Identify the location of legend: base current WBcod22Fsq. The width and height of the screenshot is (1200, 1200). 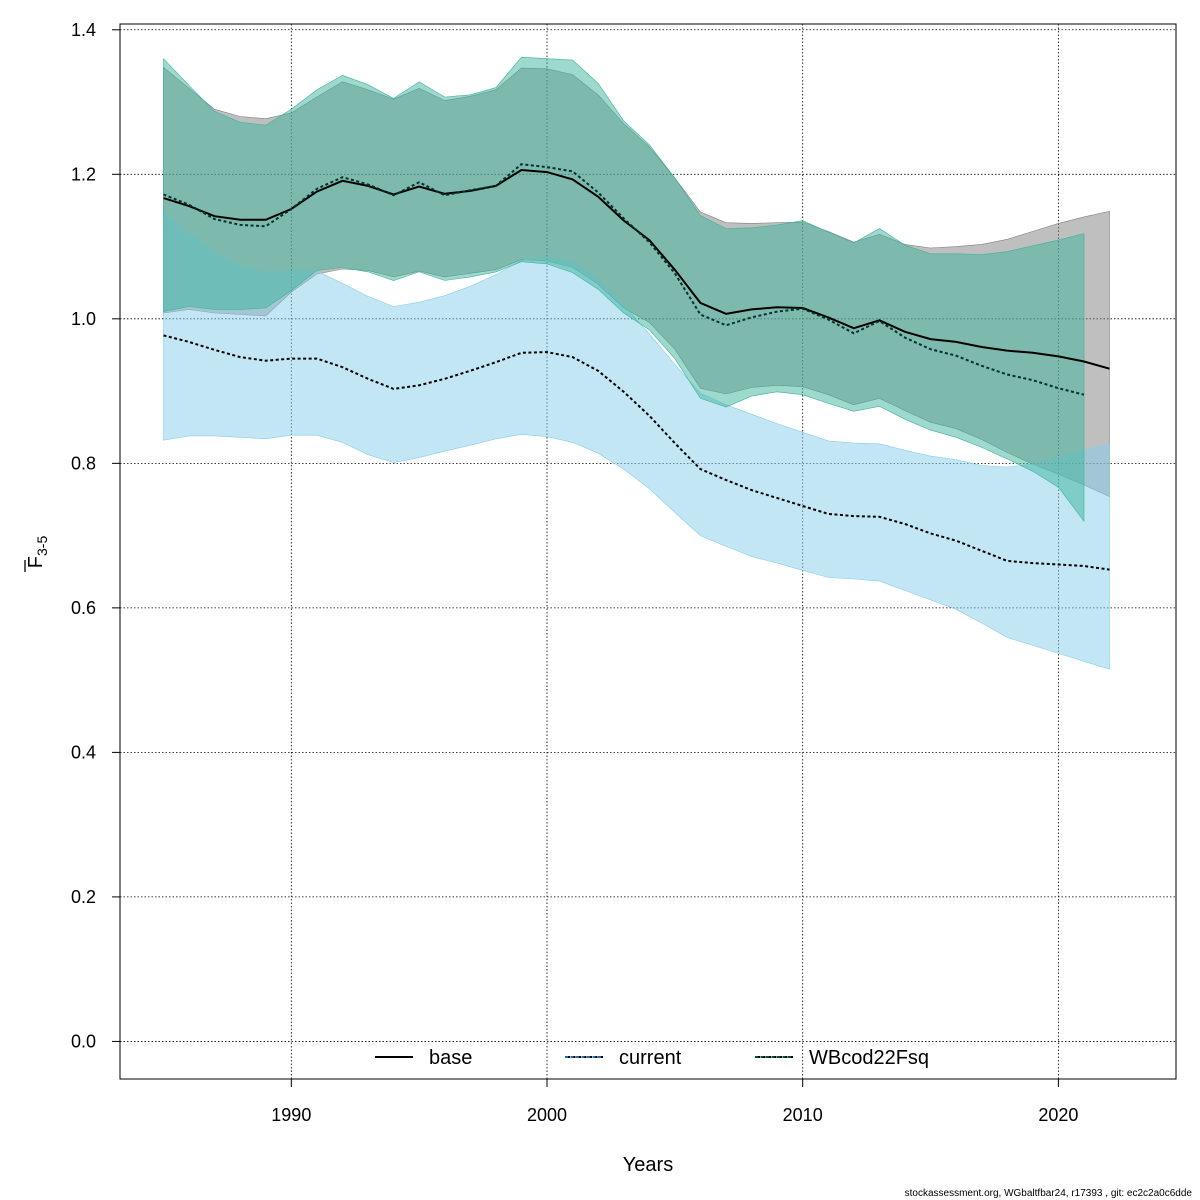
(652, 1058).